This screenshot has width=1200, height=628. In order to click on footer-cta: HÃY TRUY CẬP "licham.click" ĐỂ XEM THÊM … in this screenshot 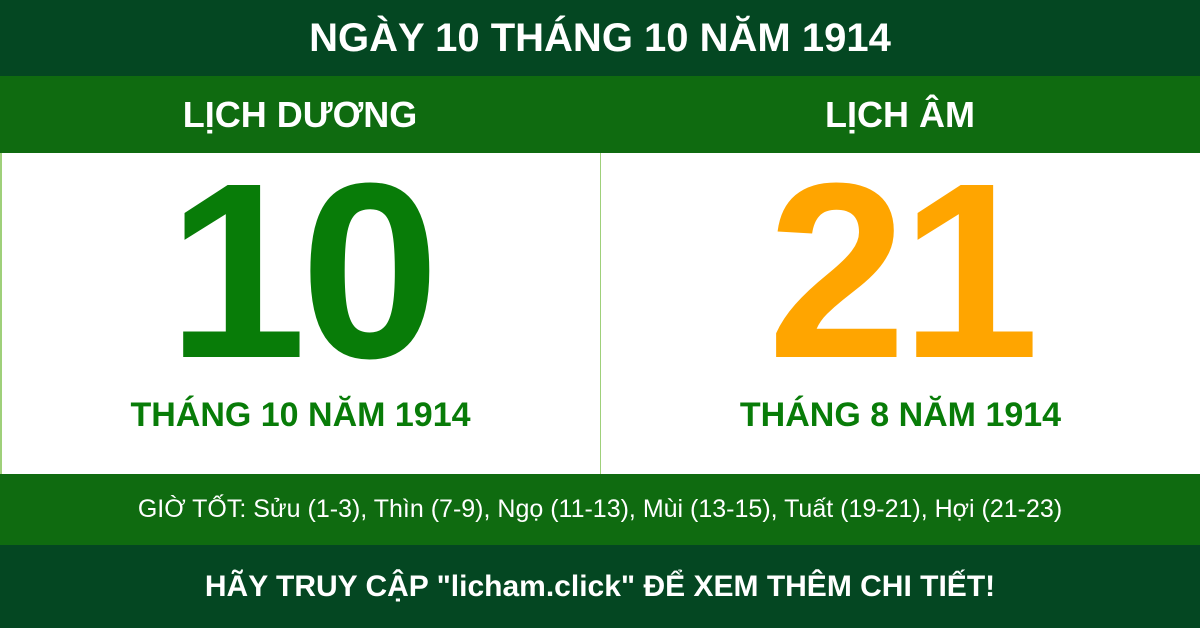, I will do `click(600, 586)`.